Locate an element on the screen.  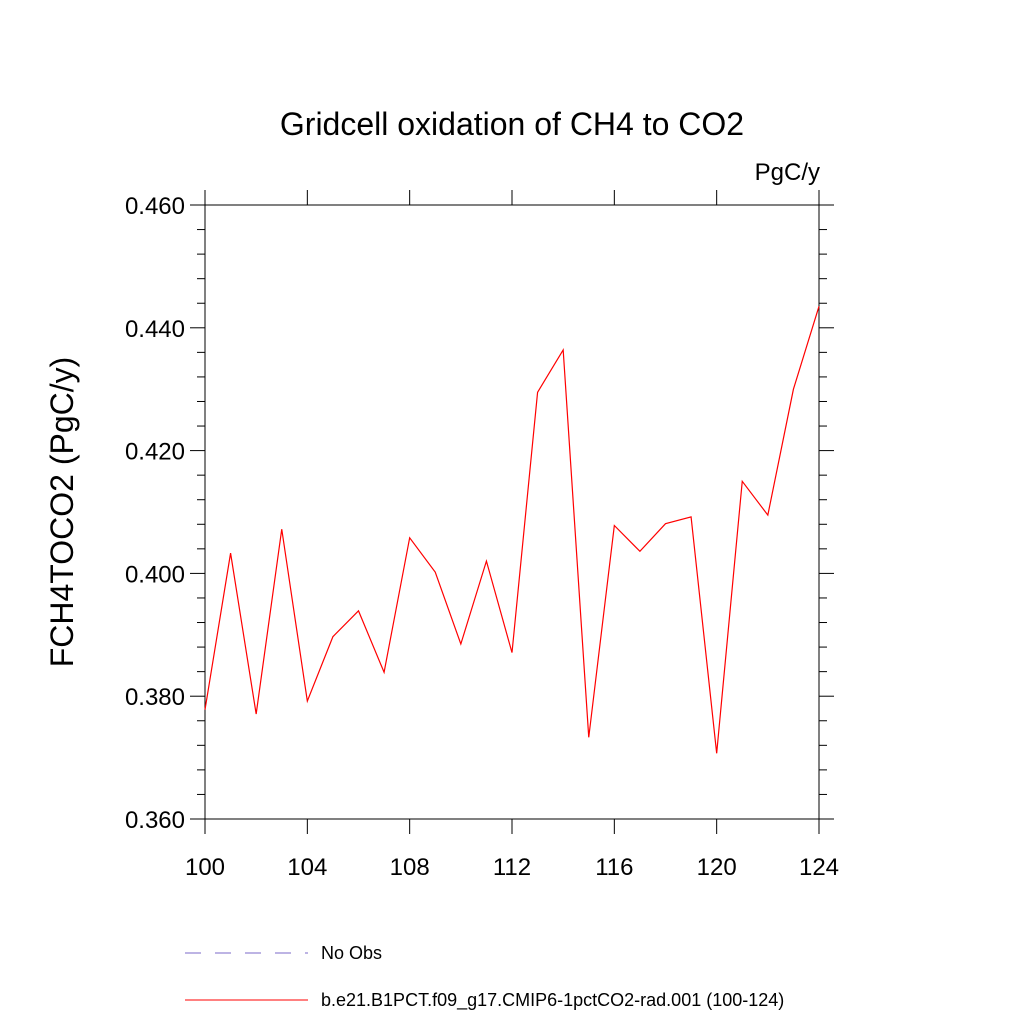
y-tick-label: 0.380 is located at coordinates (155, 697).